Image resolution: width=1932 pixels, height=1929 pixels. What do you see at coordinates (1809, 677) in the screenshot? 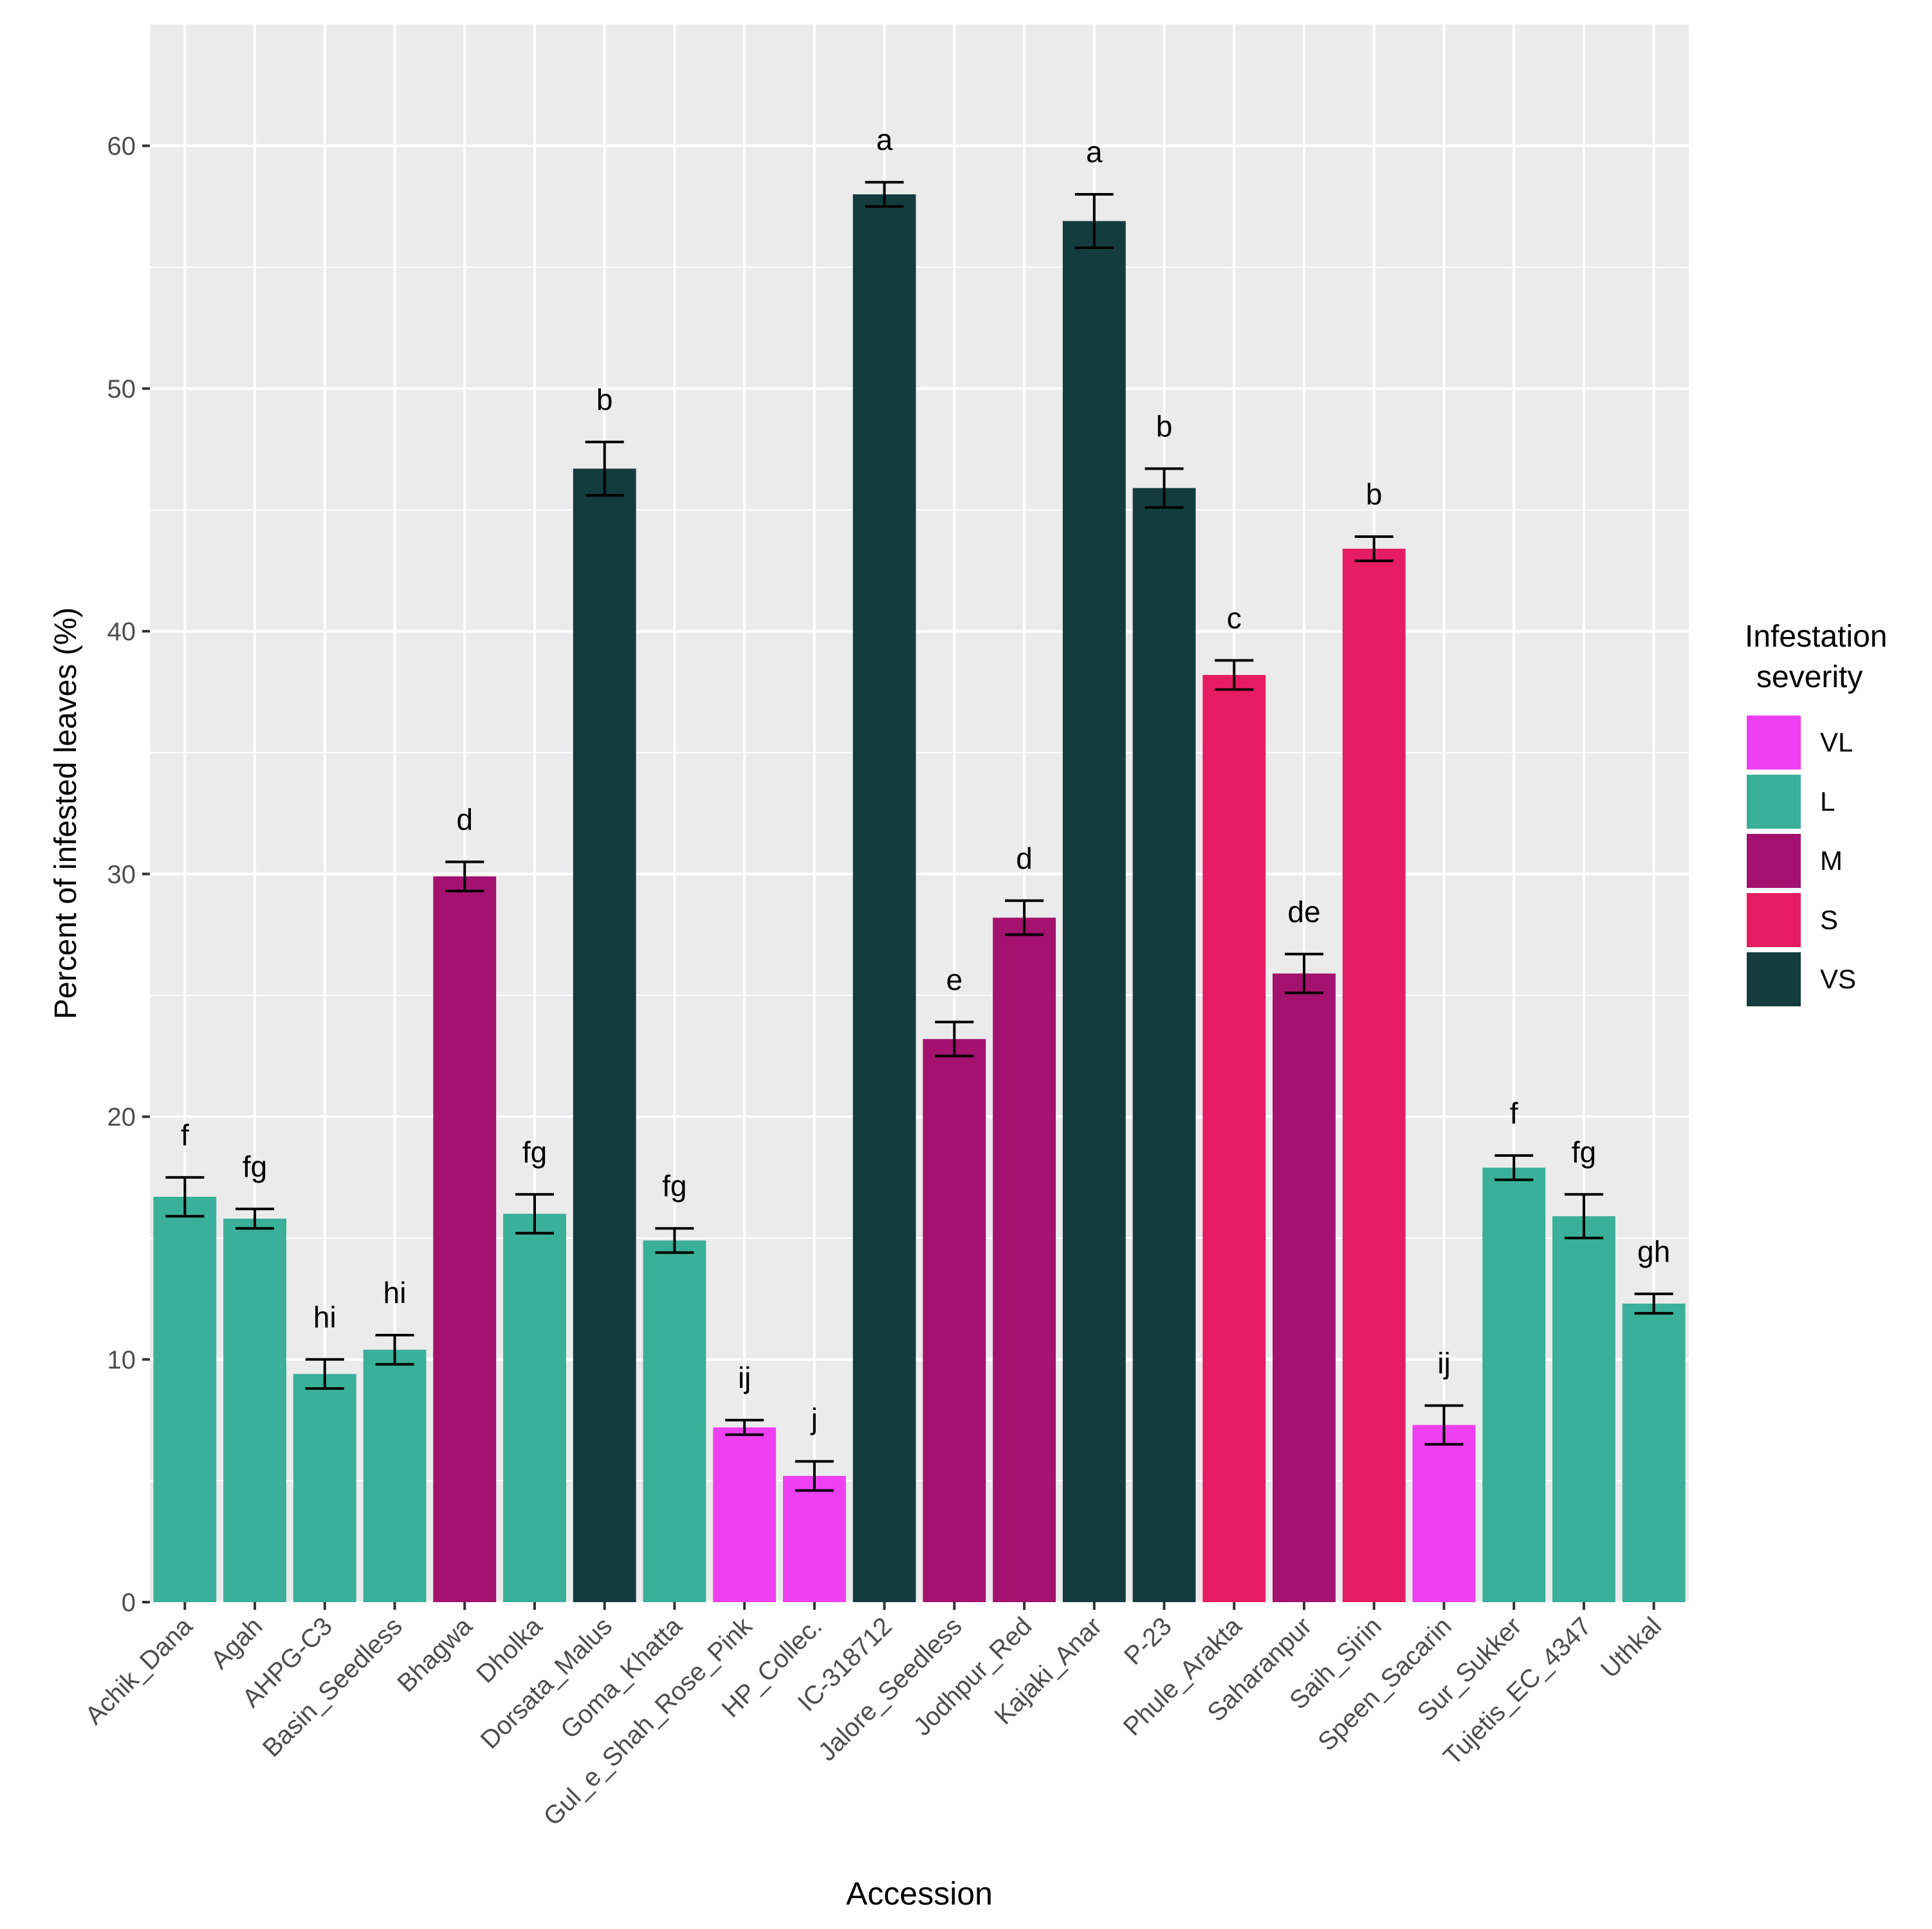
I see `legend-title-line-2: severity` at bounding box center [1809, 677].